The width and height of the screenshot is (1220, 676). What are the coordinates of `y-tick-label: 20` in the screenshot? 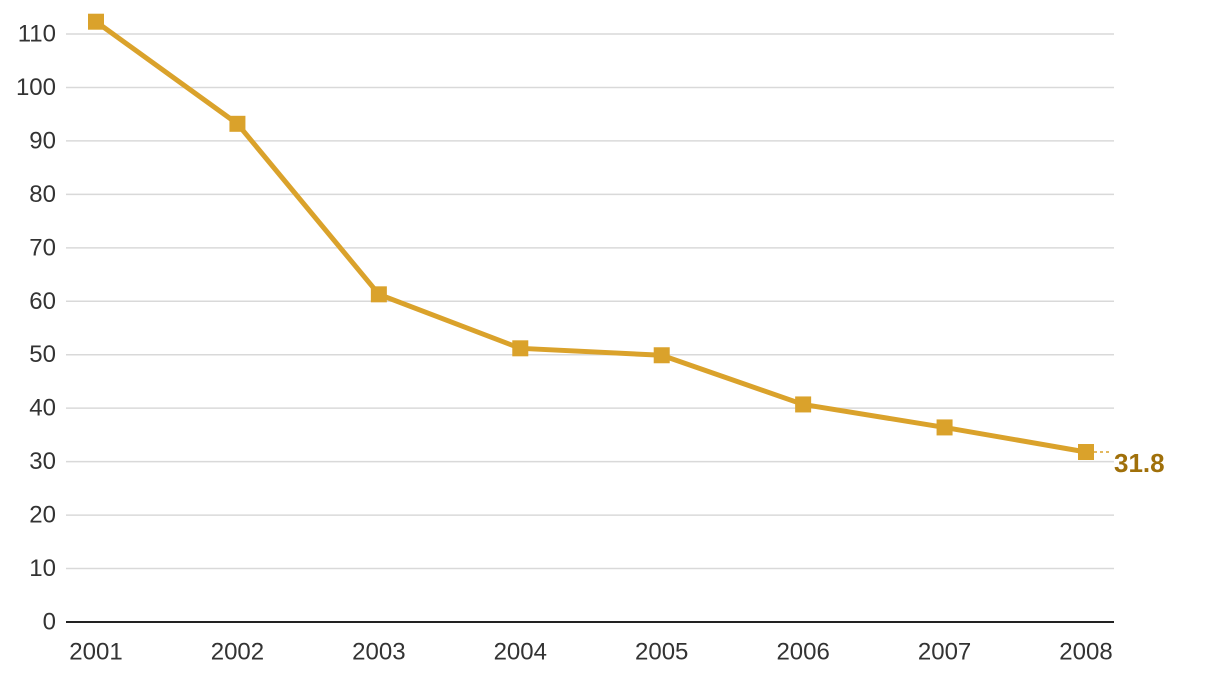 It's located at (42, 515).